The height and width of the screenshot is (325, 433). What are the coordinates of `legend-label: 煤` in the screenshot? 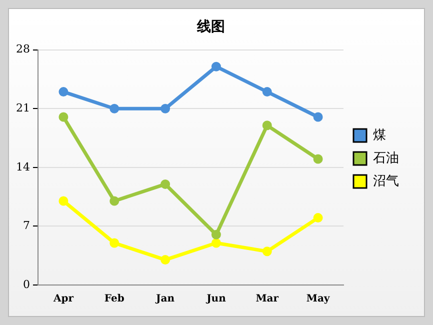 It's located at (379, 135).